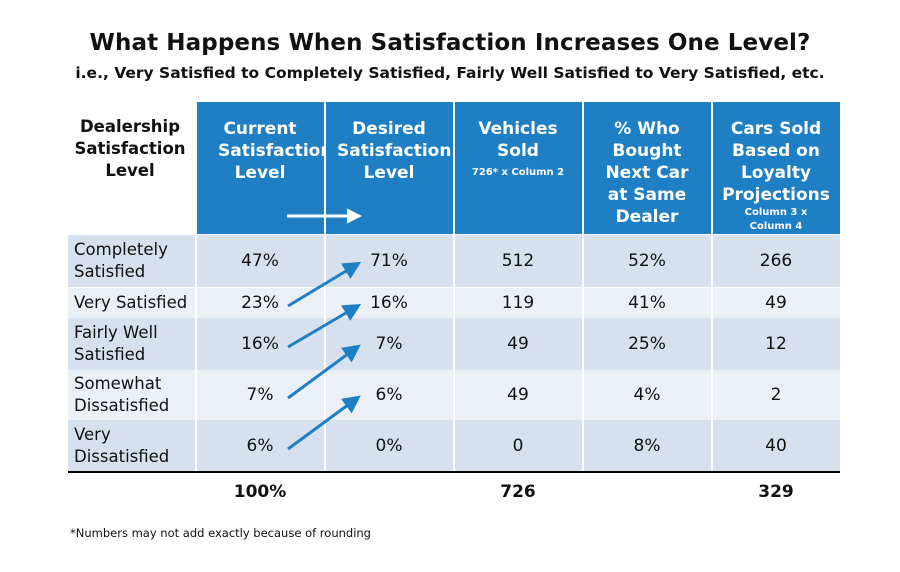  I want to click on cell-desired: 6%, so click(389, 395).